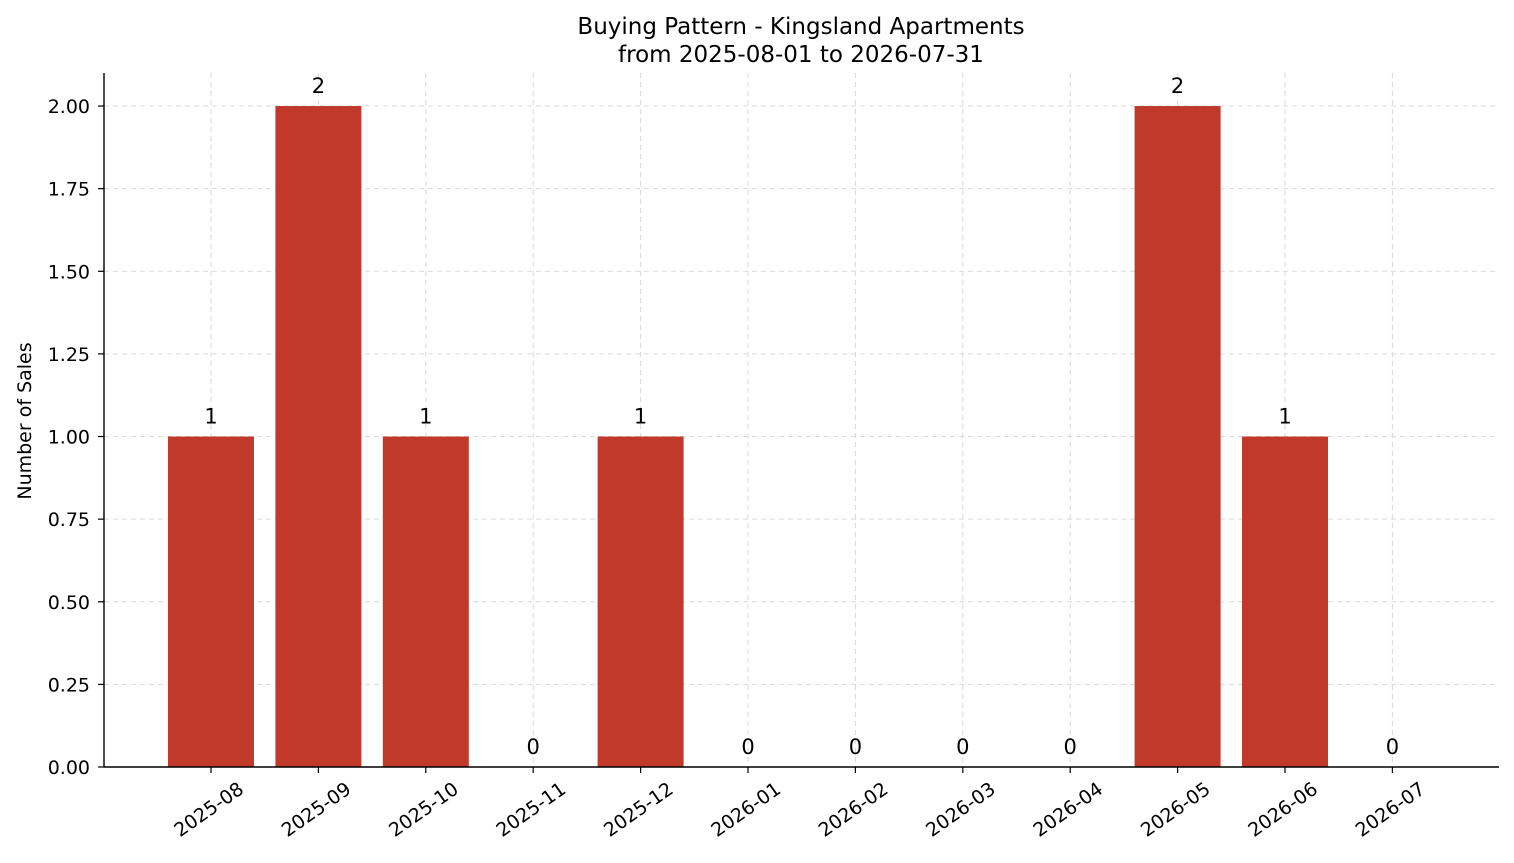 The width and height of the screenshot is (1514, 863). What do you see at coordinates (1391, 810) in the screenshot?
I see `x-tick-label: 2026-07` at bounding box center [1391, 810].